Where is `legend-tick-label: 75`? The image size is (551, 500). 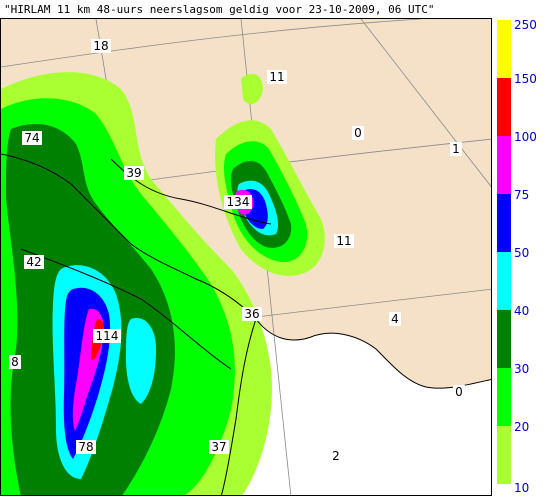 legend-tick-label: 75 is located at coordinates (522, 195).